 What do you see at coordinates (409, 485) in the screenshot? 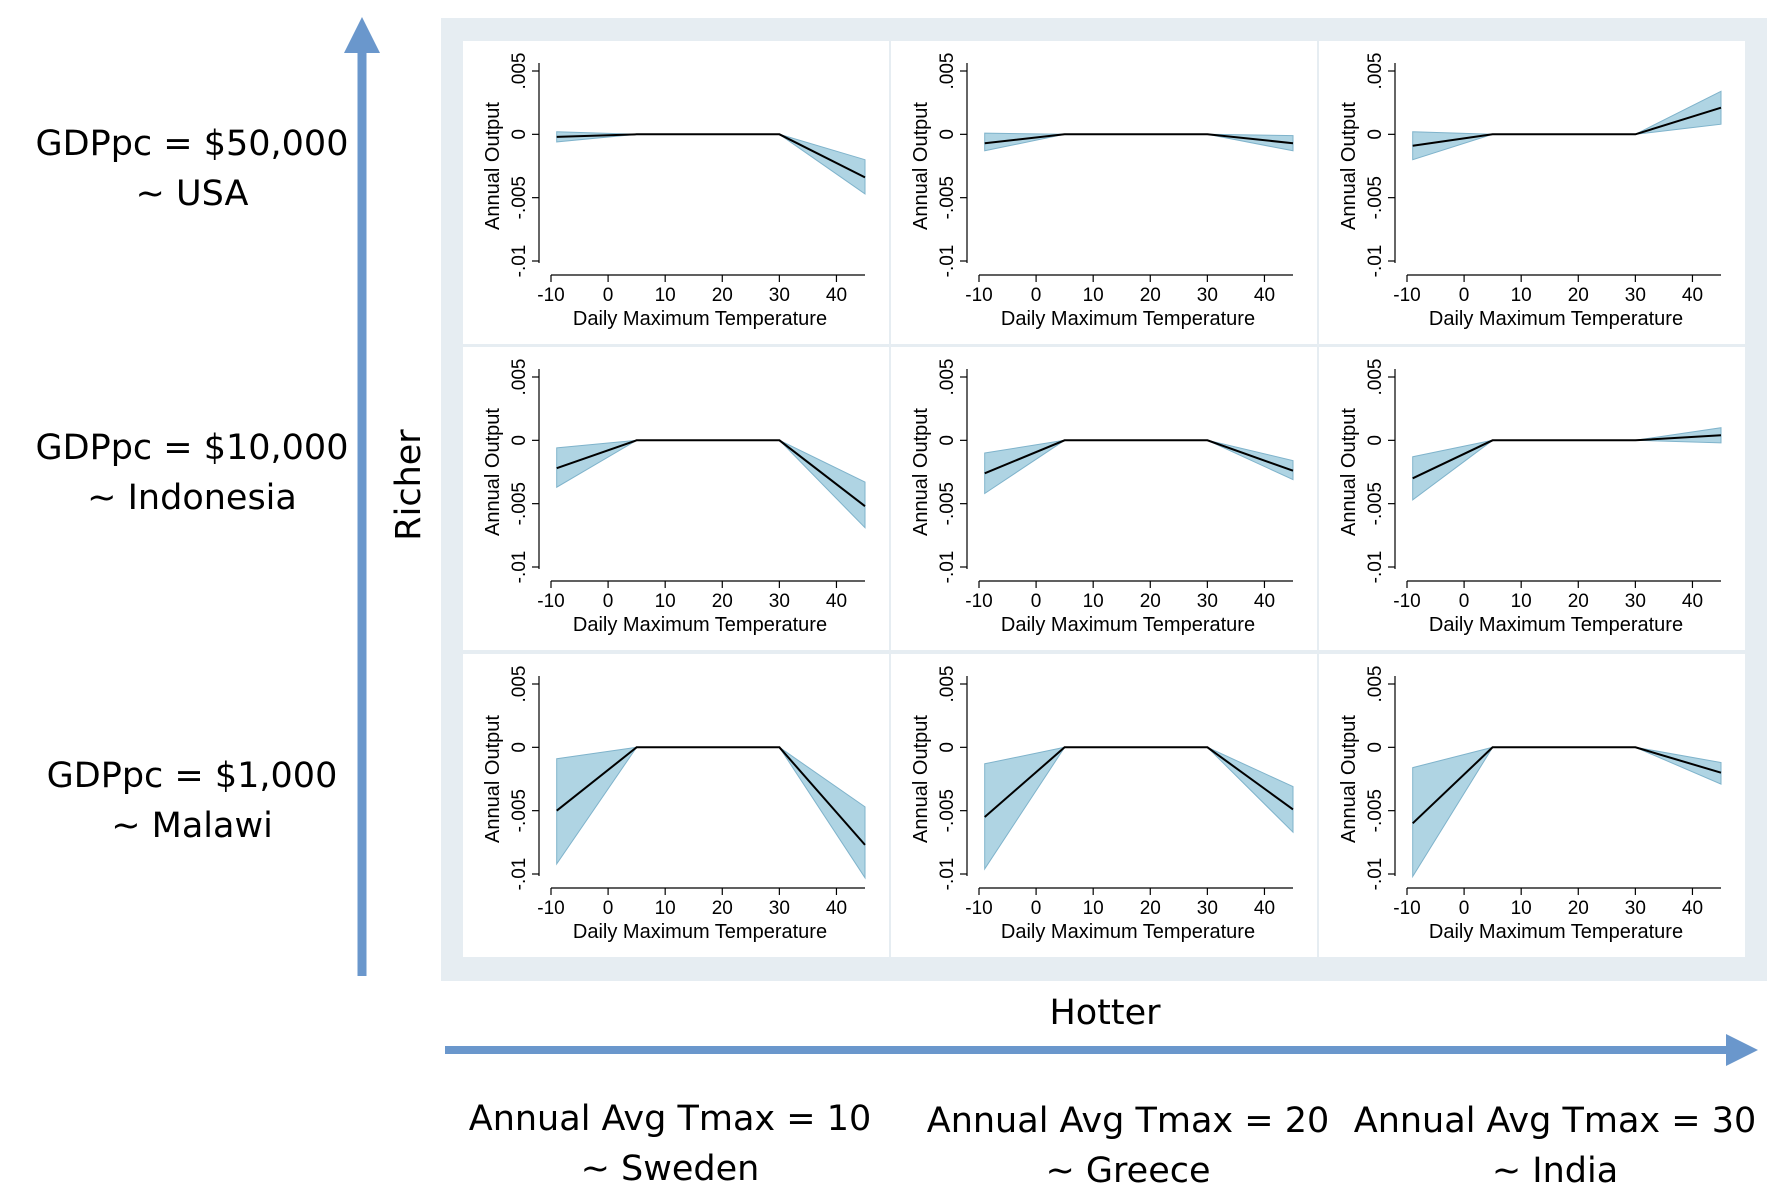
I see `richer-axis-label: Richer` at bounding box center [409, 485].